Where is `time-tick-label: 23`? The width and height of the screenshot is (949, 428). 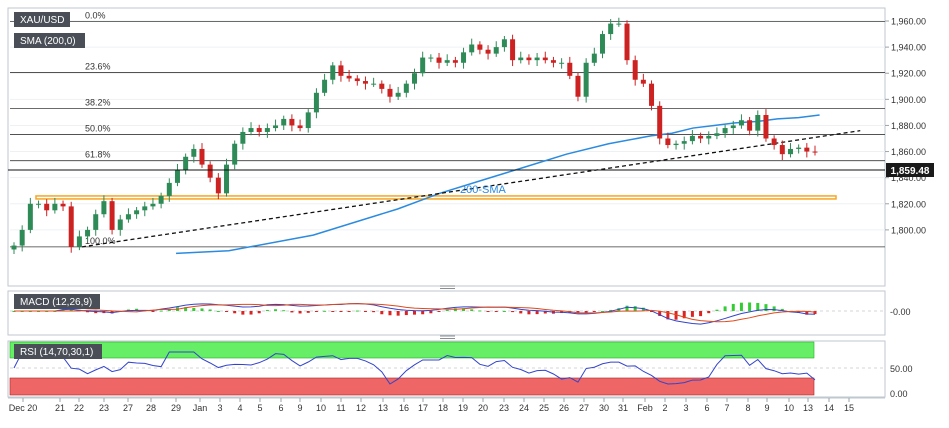 time-tick-label: 23 is located at coordinates (104, 408).